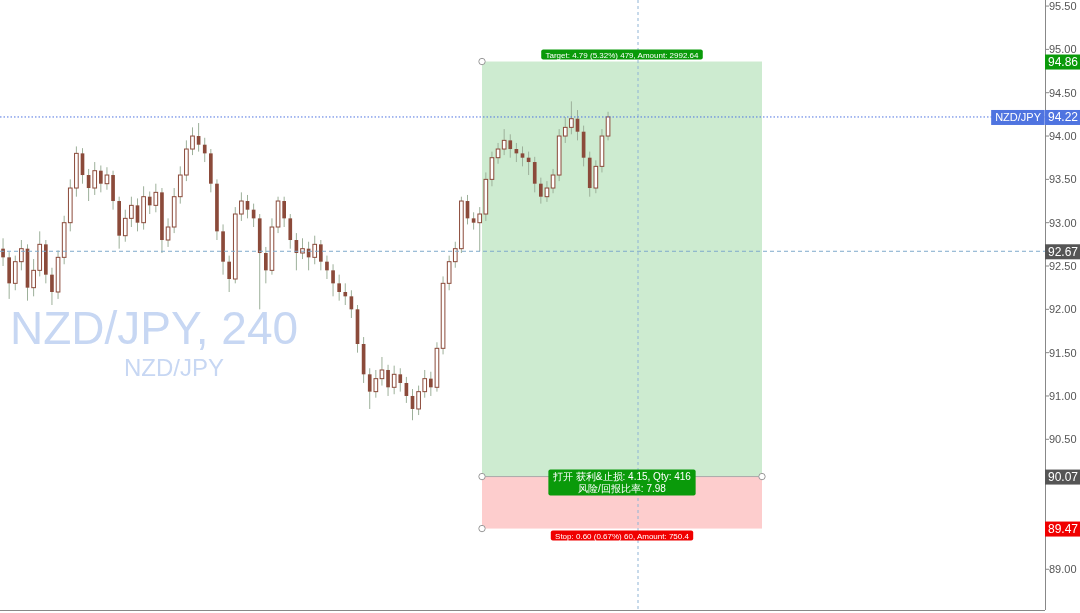  What do you see at coordinates (1063, 62) in the screenshot?
I see `annotation: 94.86` at bounding box center [1063, 62].